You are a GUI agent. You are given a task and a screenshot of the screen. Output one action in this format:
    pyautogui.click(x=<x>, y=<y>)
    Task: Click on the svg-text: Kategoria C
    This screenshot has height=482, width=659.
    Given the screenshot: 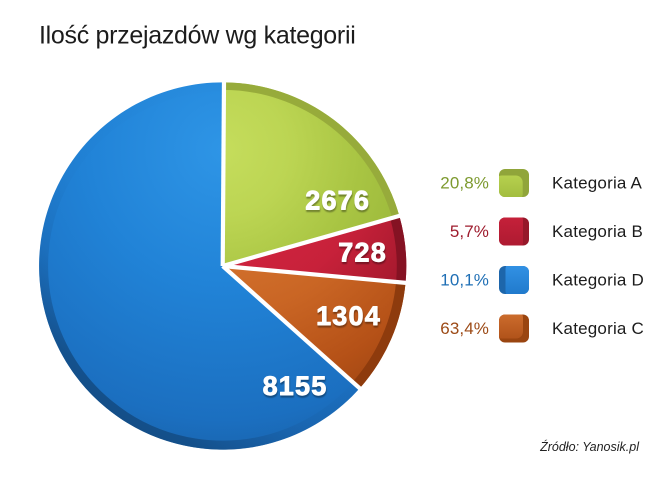 What is the action you would take?
    pyautogui.click(x=598, y=328)
    